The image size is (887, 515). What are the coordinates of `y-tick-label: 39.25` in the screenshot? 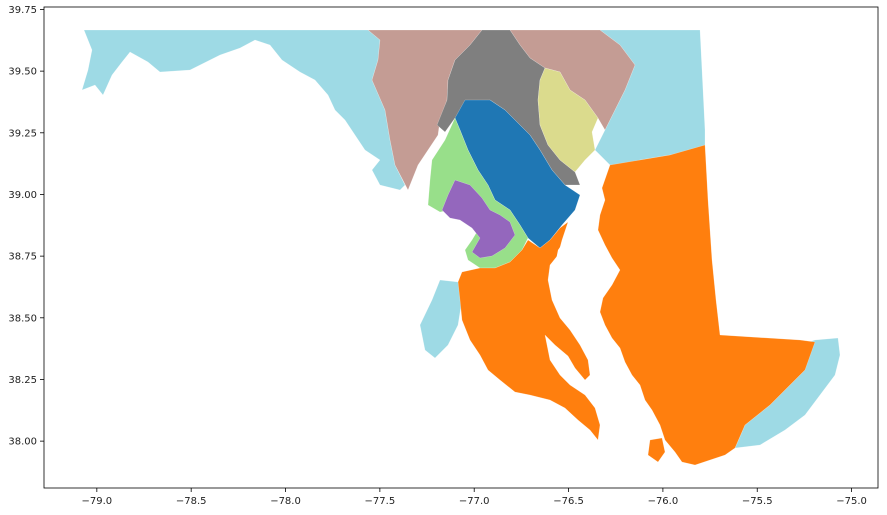 It's located at (22, 133).